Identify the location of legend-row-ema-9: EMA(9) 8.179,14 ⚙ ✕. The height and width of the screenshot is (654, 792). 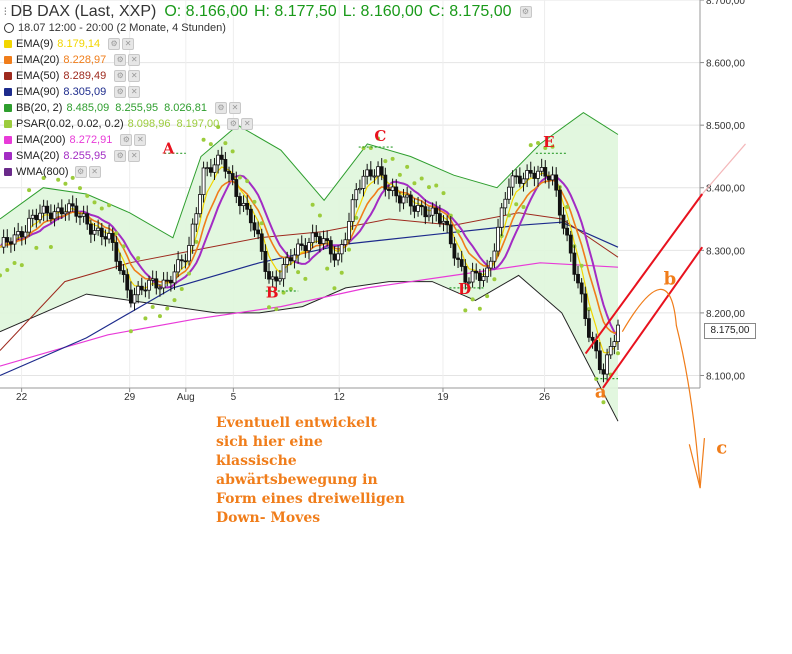
(69, 44).